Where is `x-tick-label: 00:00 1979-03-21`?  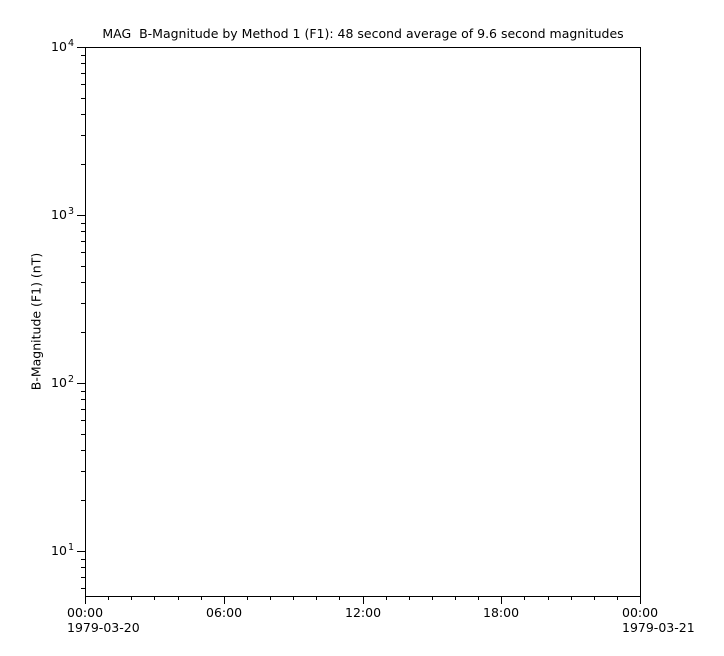
x-tick-label: 00:00 1979-03-21 is located at coordinates (658, 620).